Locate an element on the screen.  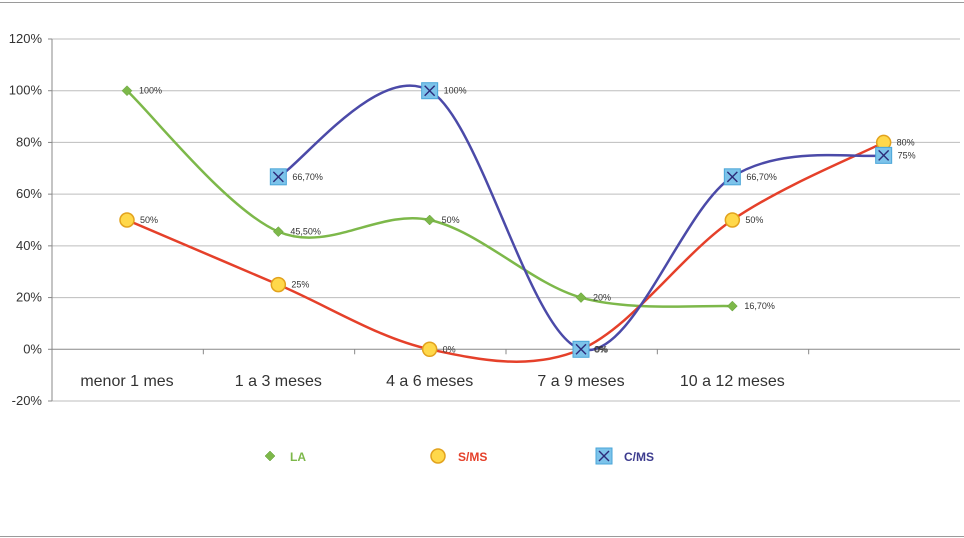
legend: LA S/MS C/MS is located at coordinates (459, 456).